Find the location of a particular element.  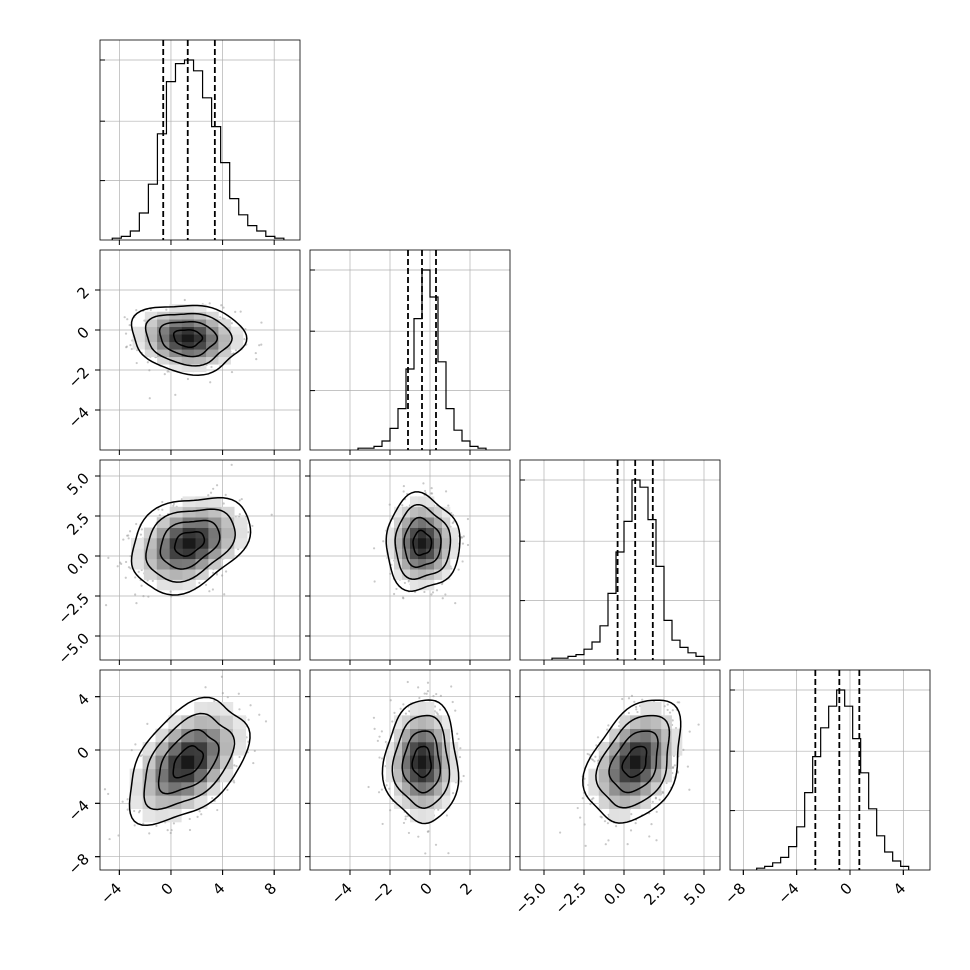

x-tick-group: −8 −4 0 4 is located at coordinates (815, 889).